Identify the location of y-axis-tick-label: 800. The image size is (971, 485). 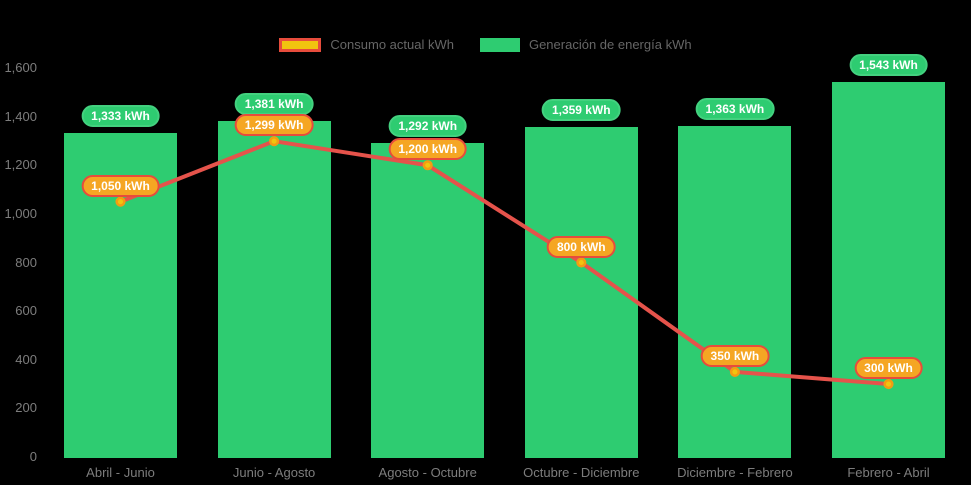
(26, 262).